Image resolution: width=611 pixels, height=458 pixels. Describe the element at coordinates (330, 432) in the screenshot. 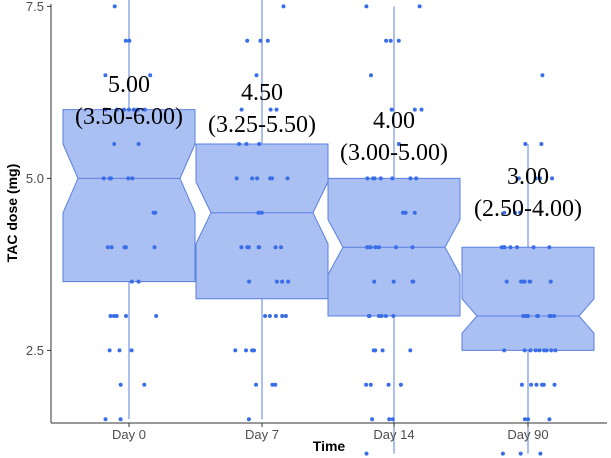

I see `x-ticks-layer: Day 0 Day 7 Day 14 Day 90` at that location.